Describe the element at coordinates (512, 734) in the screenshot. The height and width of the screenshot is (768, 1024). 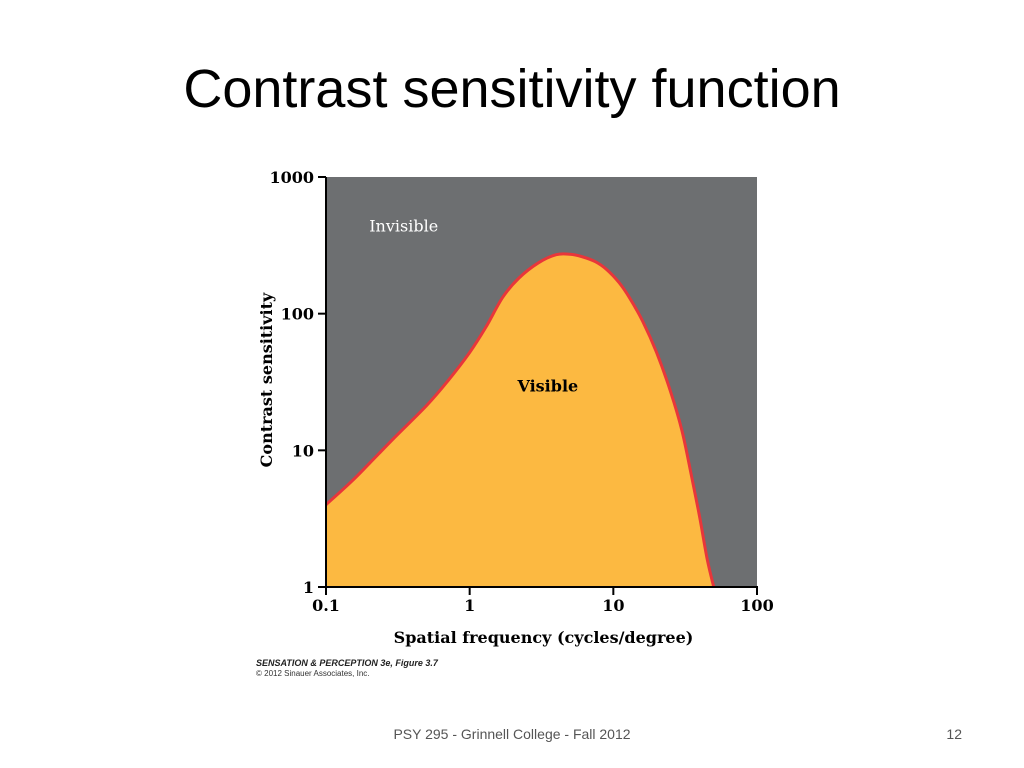
I see `slide-footer: PSY 295 - Grinnell College - Fall 2012` at that location.